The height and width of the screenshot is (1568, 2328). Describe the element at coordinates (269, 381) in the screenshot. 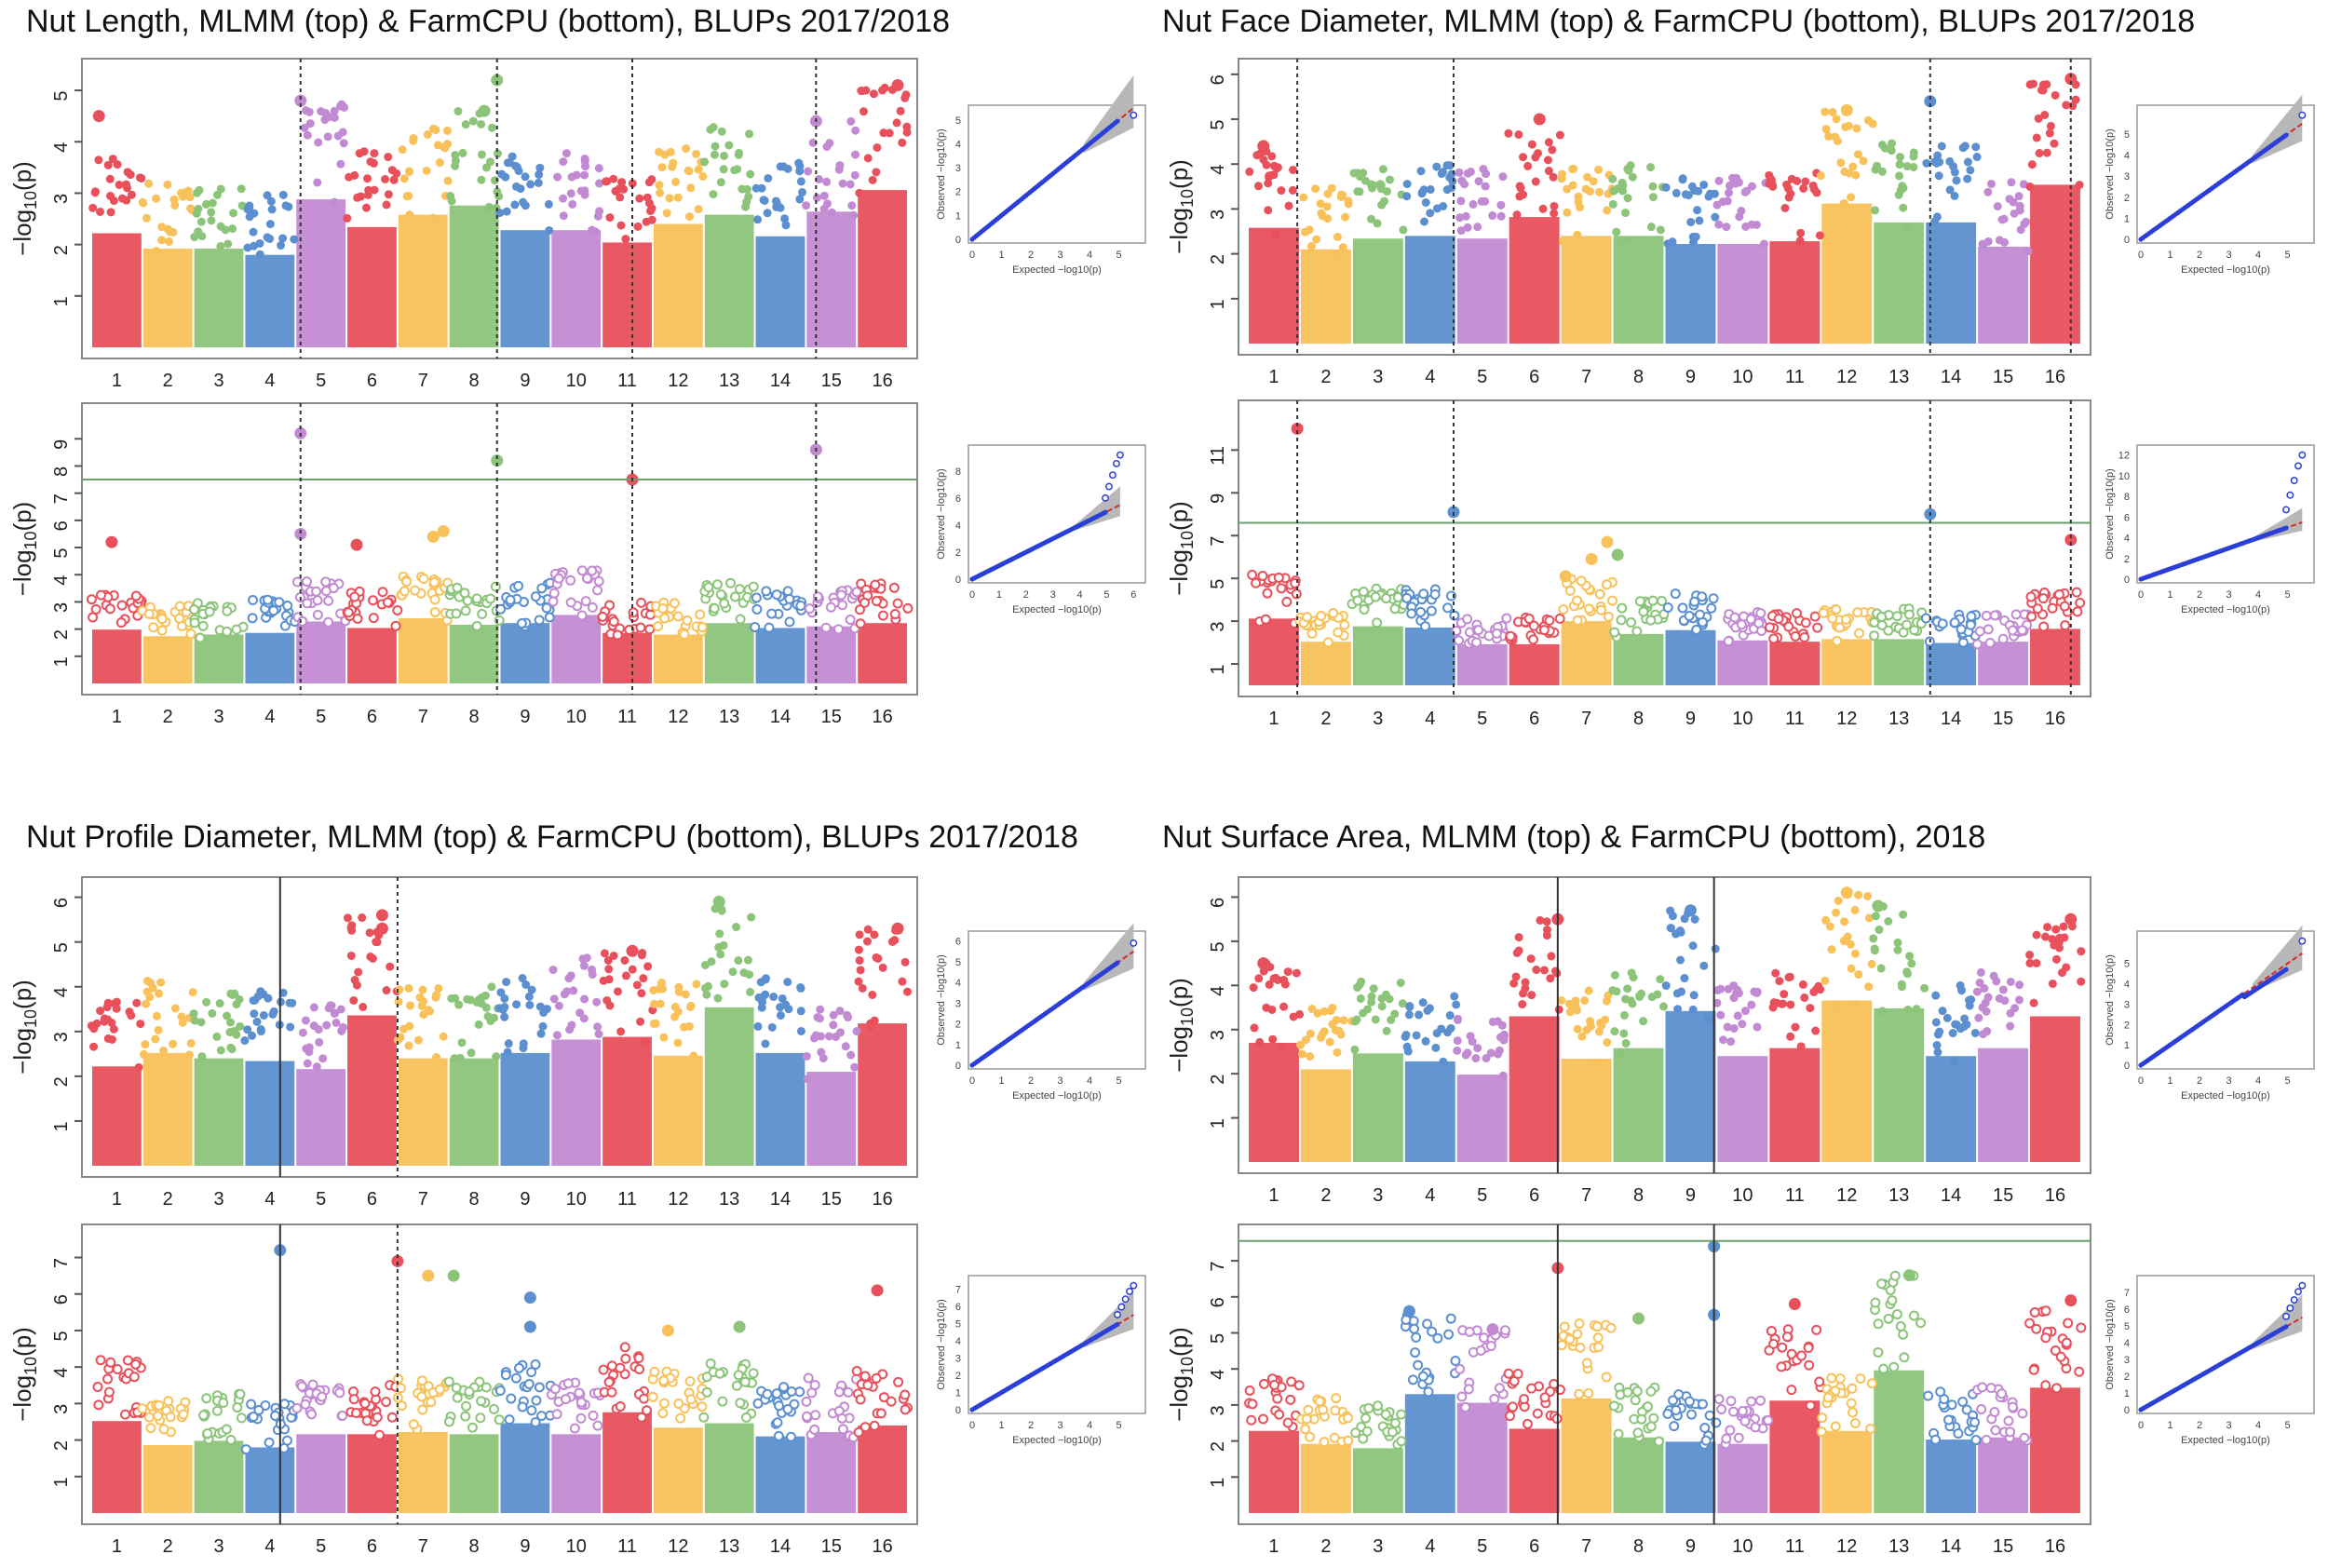

I see `chromosome-label-4: 4` at that location.